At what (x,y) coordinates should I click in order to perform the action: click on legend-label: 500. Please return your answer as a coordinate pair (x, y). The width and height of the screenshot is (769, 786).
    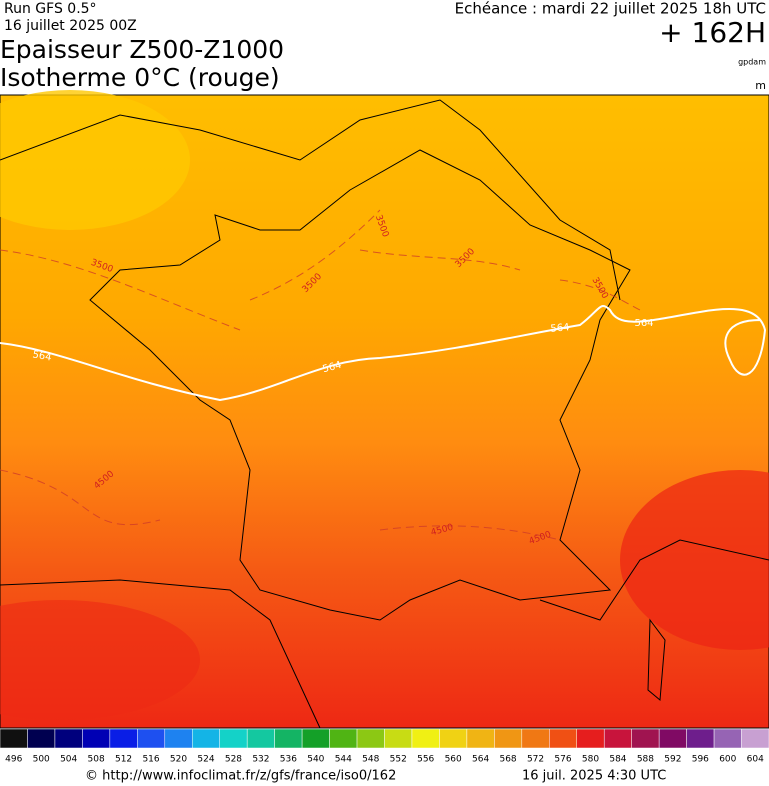
    Looking at the image, I should click on (41, 760).